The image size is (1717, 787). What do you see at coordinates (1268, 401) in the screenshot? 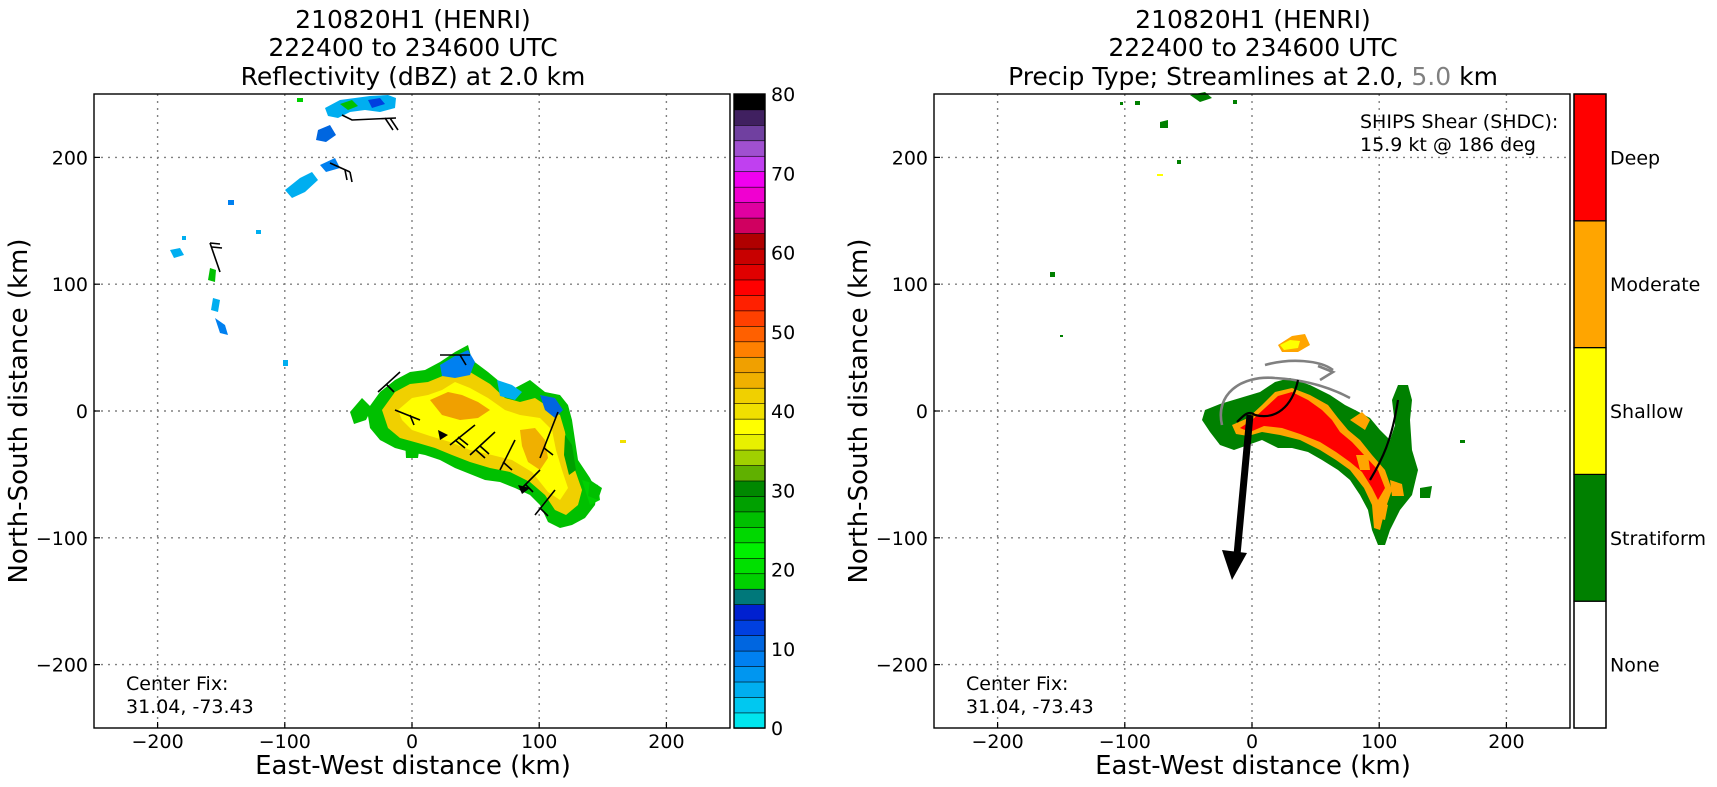
I see `streamline-2km` at bounding box center [1268, 401].